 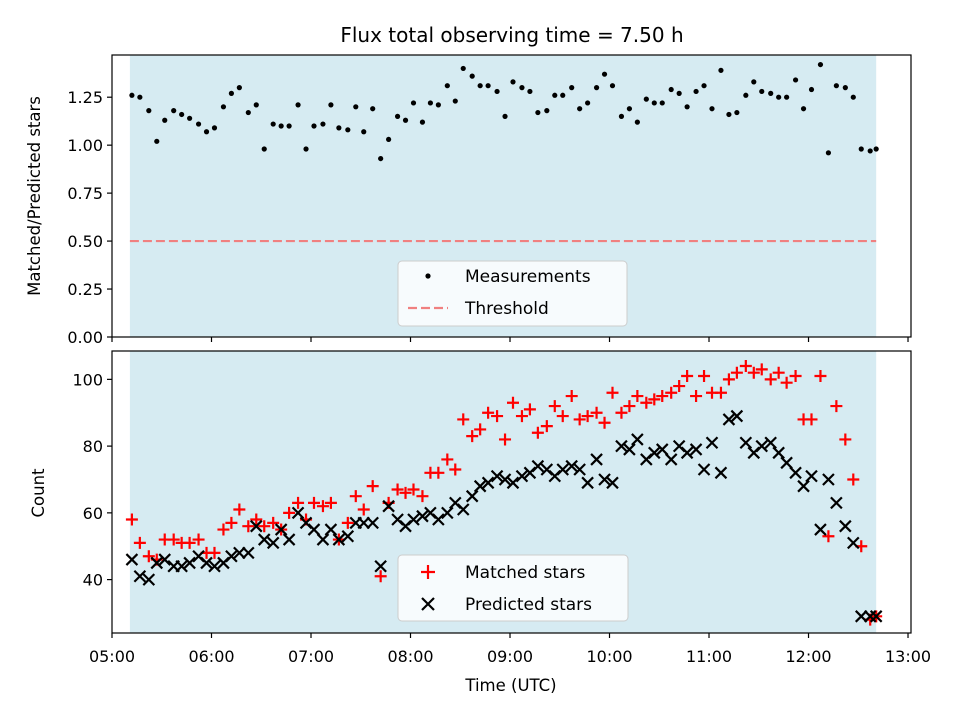 I want to click on bottom-legend-box, so click(x=513, y=588).